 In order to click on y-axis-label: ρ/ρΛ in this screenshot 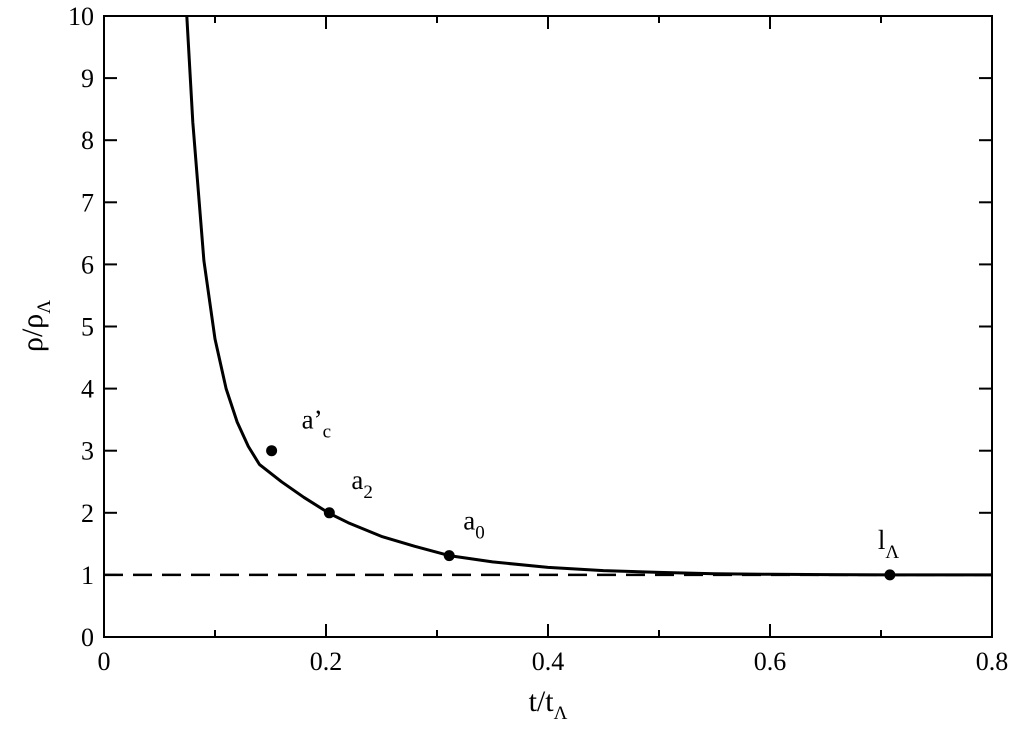, I will do `click(35, 326)`.